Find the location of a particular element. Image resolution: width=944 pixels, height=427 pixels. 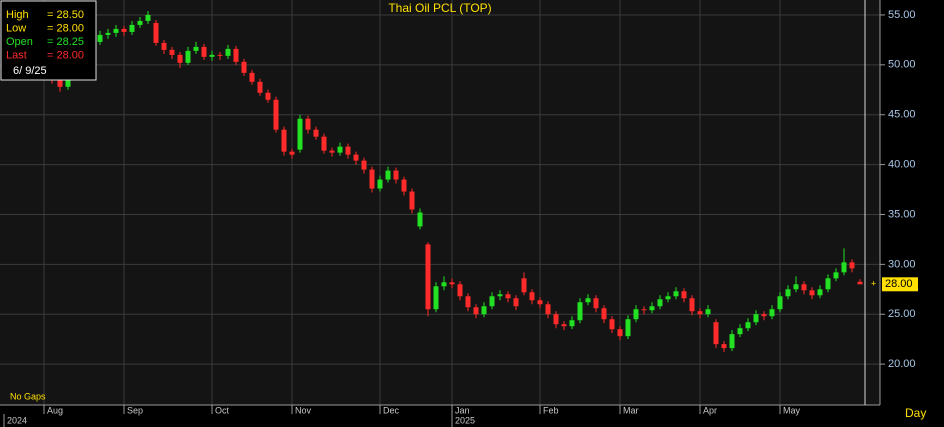

info-frame is located at coordinates (48, 40).